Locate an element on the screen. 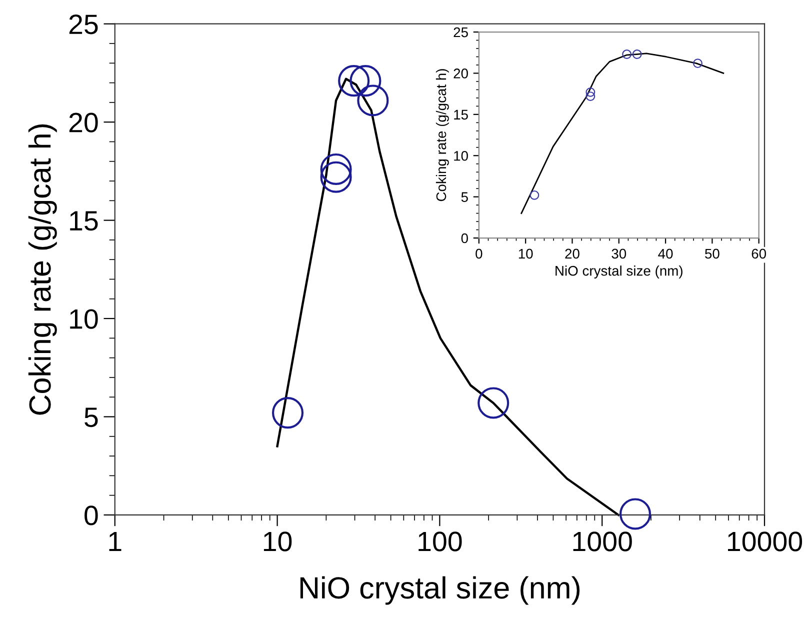  x-tick-label: 1000 is located at coordinates (602, 542).